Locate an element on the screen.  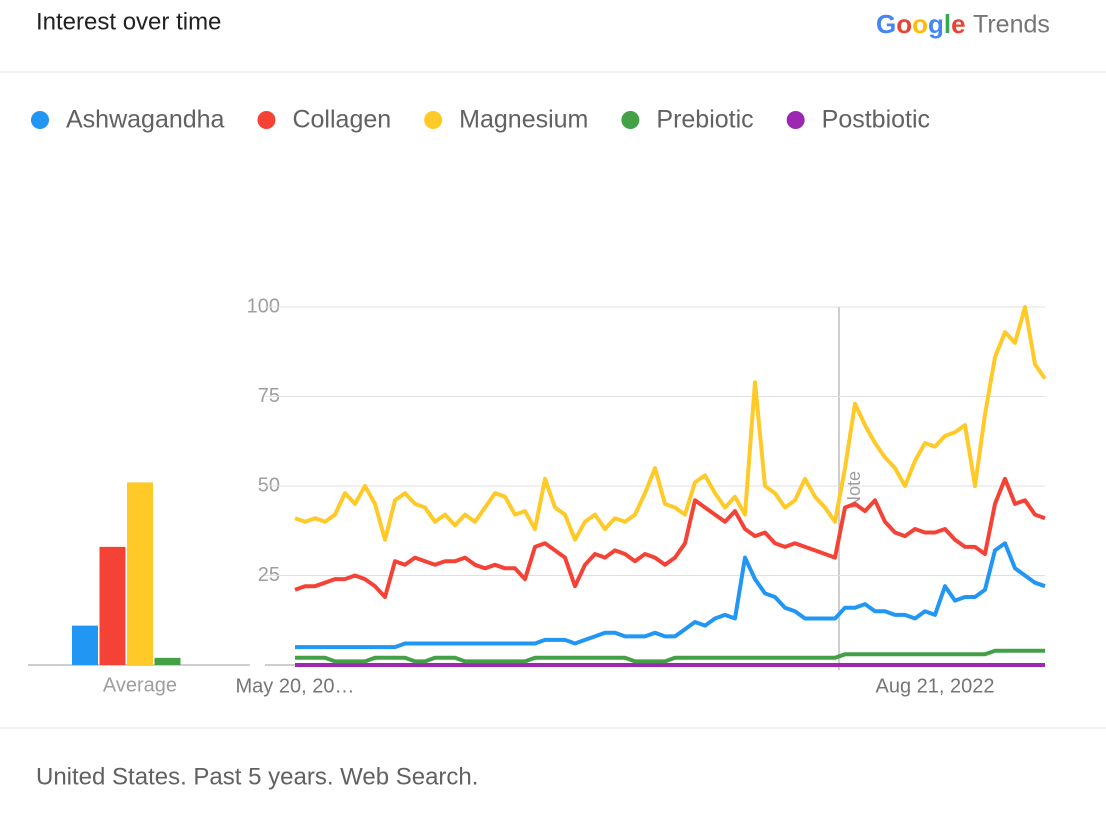
average-label: Average is located at coordinates (140, 685).